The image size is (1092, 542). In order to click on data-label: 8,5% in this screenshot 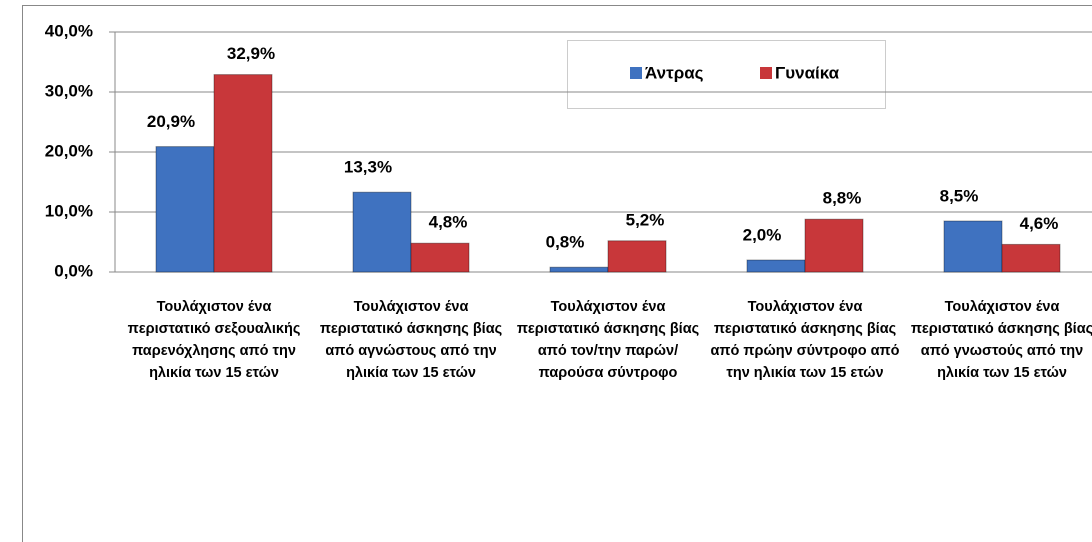, I will do `click(959, 195)`.